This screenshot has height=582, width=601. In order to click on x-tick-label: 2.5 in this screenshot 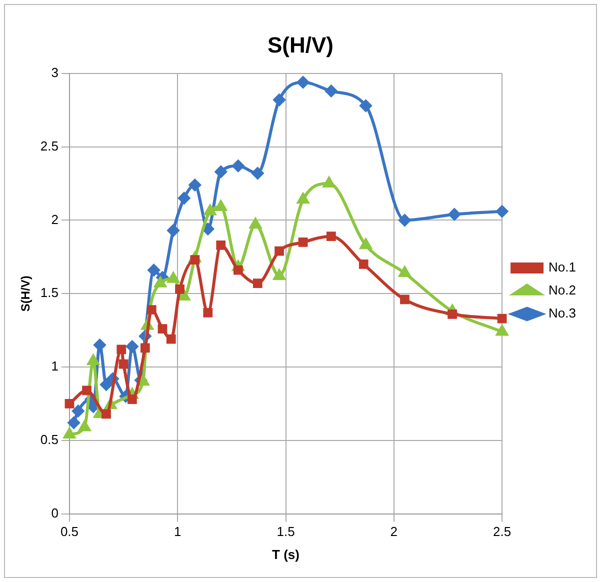, I will do `click(502, 532)`.